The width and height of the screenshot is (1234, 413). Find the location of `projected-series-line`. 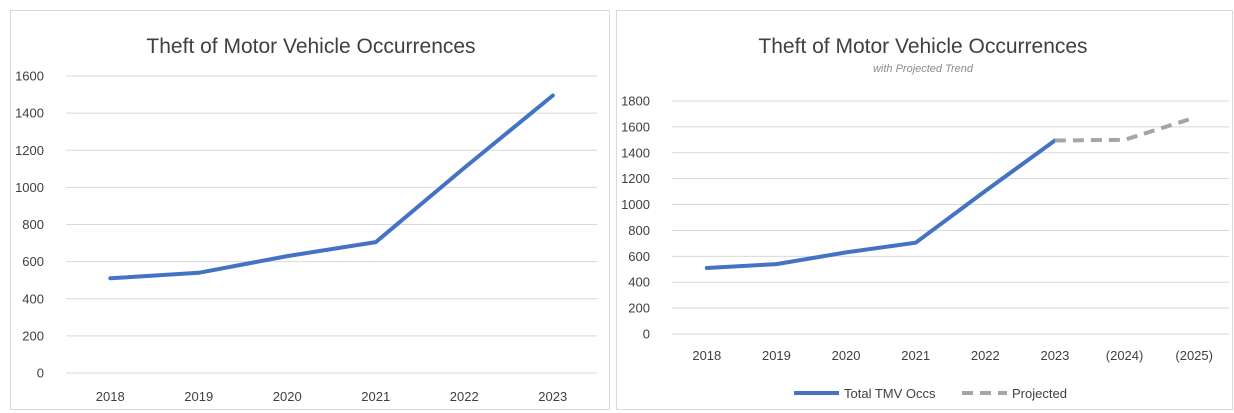

projected-series-line is located at coordinates (1124, 129).